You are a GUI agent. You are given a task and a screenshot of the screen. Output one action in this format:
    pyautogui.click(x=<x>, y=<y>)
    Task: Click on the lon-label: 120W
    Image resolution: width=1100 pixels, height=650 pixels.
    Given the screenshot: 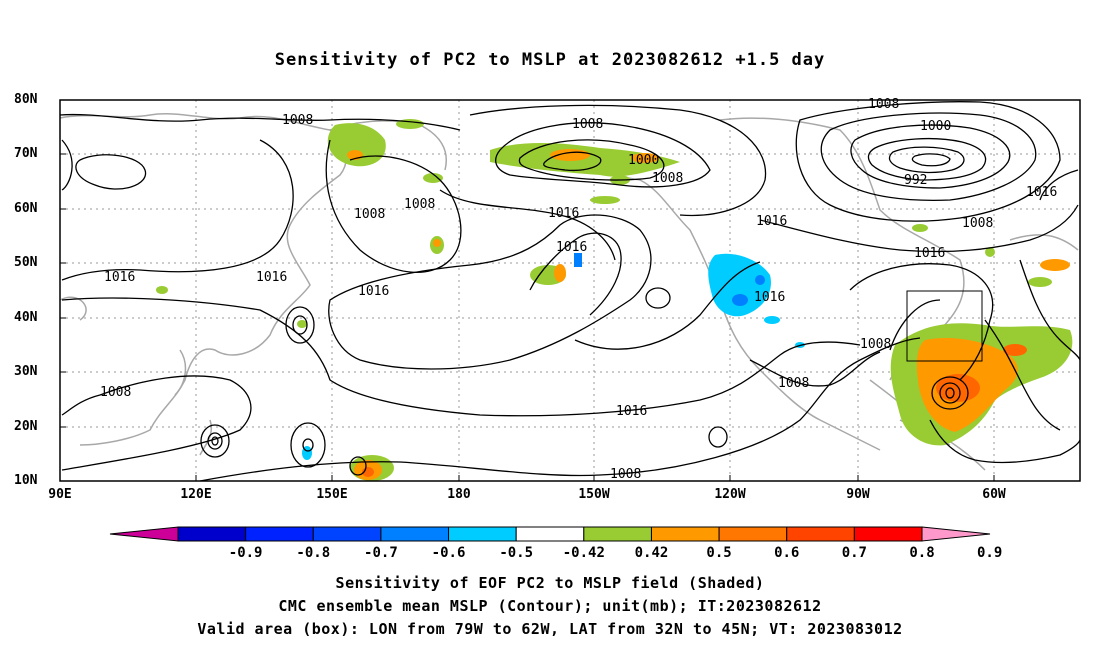 What is the action you would take?
    pyautogui.click(x=730, y=494)
    